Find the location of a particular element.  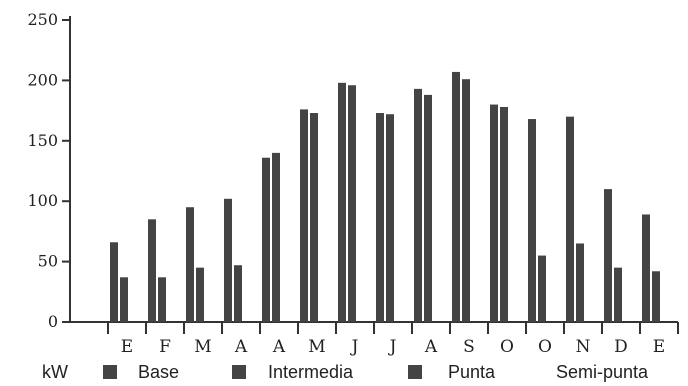

y-tick-label: 150 is located at coordinates (42, 140).